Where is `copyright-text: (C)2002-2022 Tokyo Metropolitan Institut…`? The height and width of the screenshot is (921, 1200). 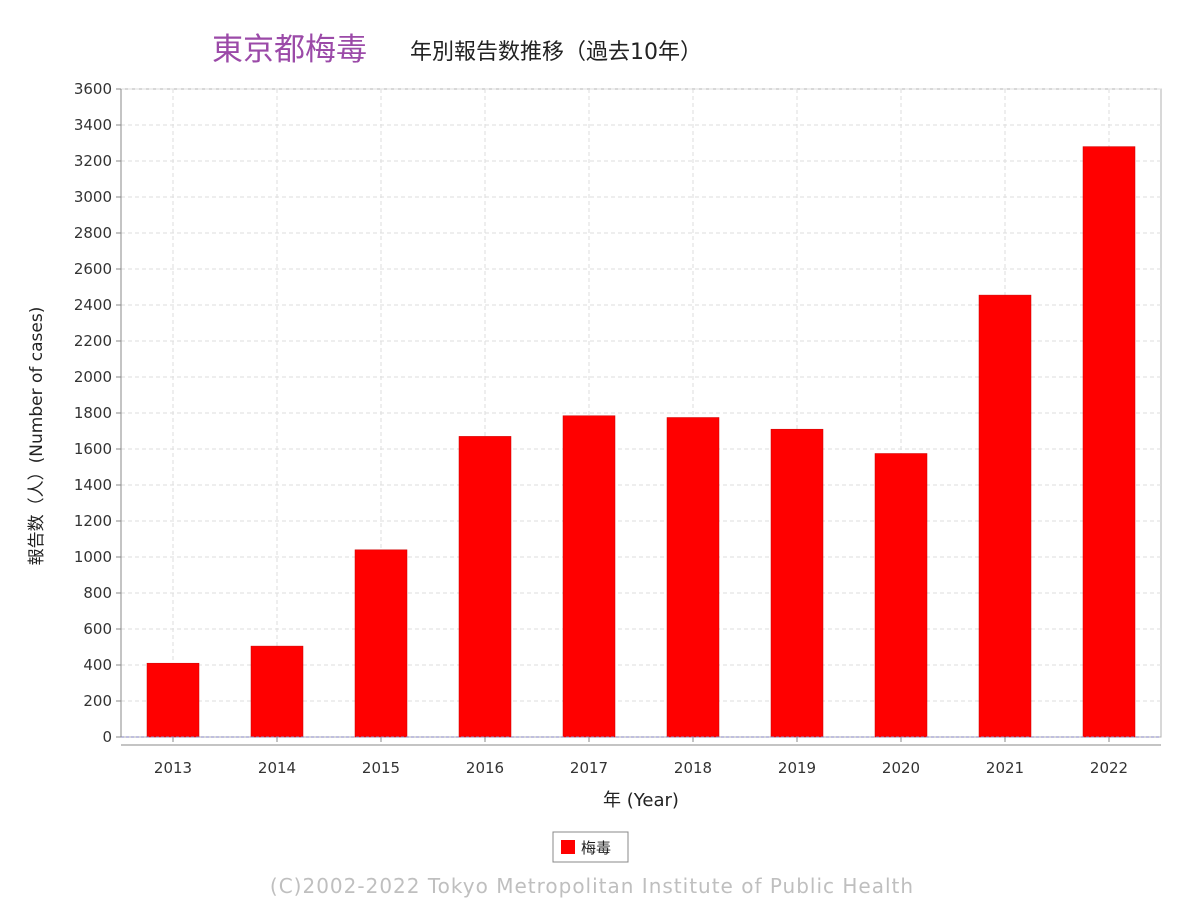 copyright-text: (C)2002-2022 Tokyo Metropolitan Institut… is located at coordinates (592, 886).